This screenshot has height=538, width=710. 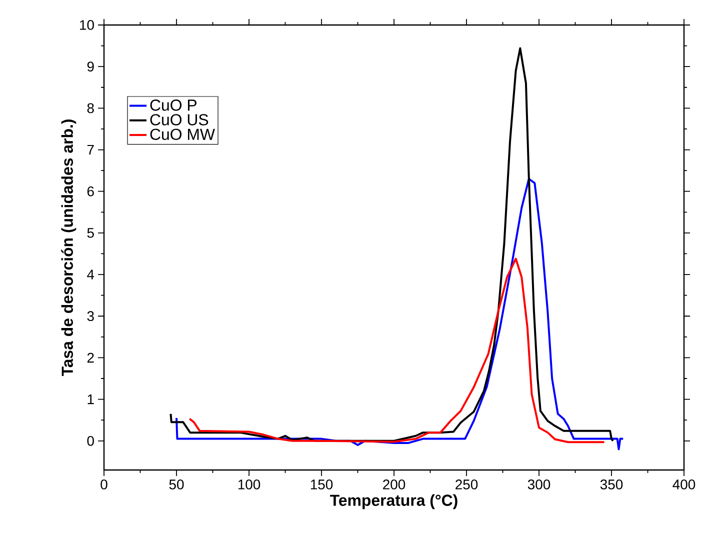 What do you see at coordinates (321, 485) in the screenshot?
I see `x-tick-label: 150` at bounding box center [321, 485].